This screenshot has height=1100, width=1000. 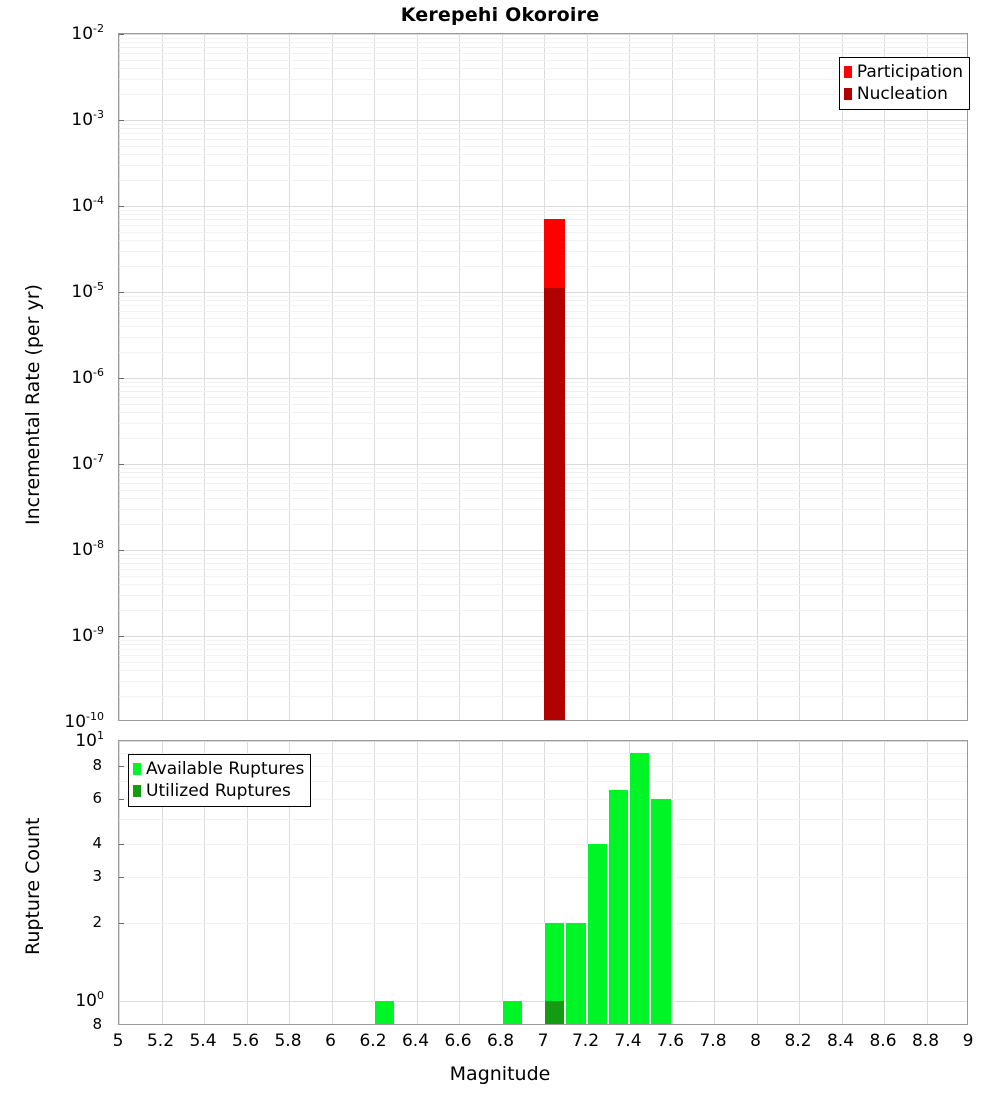 I want to click on legend-item-participation: Participation, so click(x=903, y=72).